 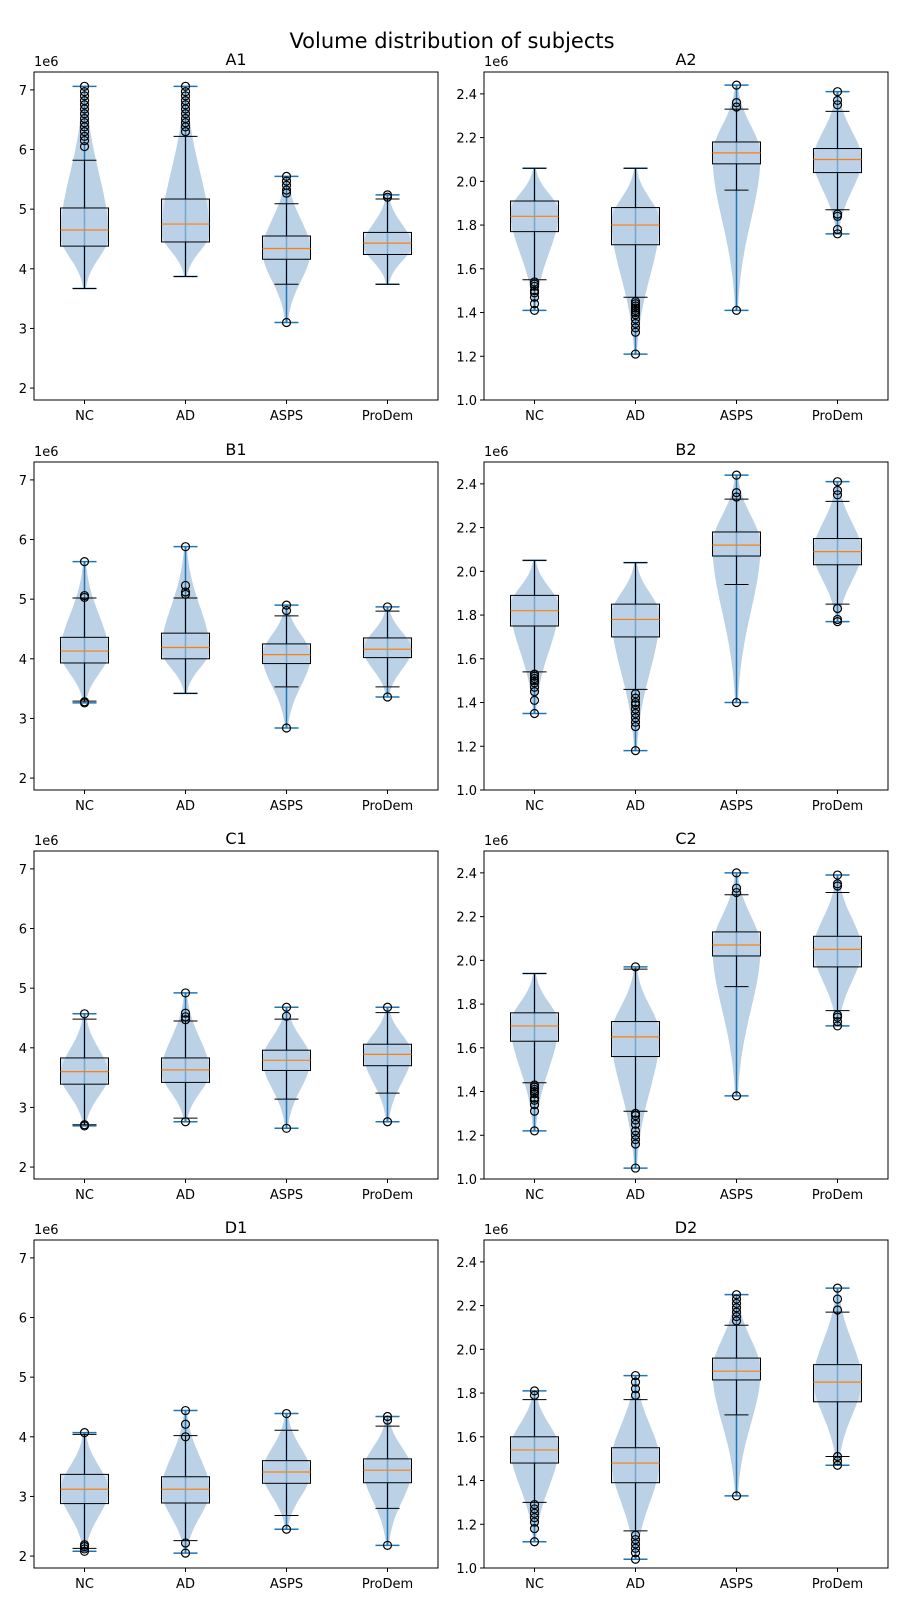 I want to click on y-tick-label: 7, so click(x=23, y=91).